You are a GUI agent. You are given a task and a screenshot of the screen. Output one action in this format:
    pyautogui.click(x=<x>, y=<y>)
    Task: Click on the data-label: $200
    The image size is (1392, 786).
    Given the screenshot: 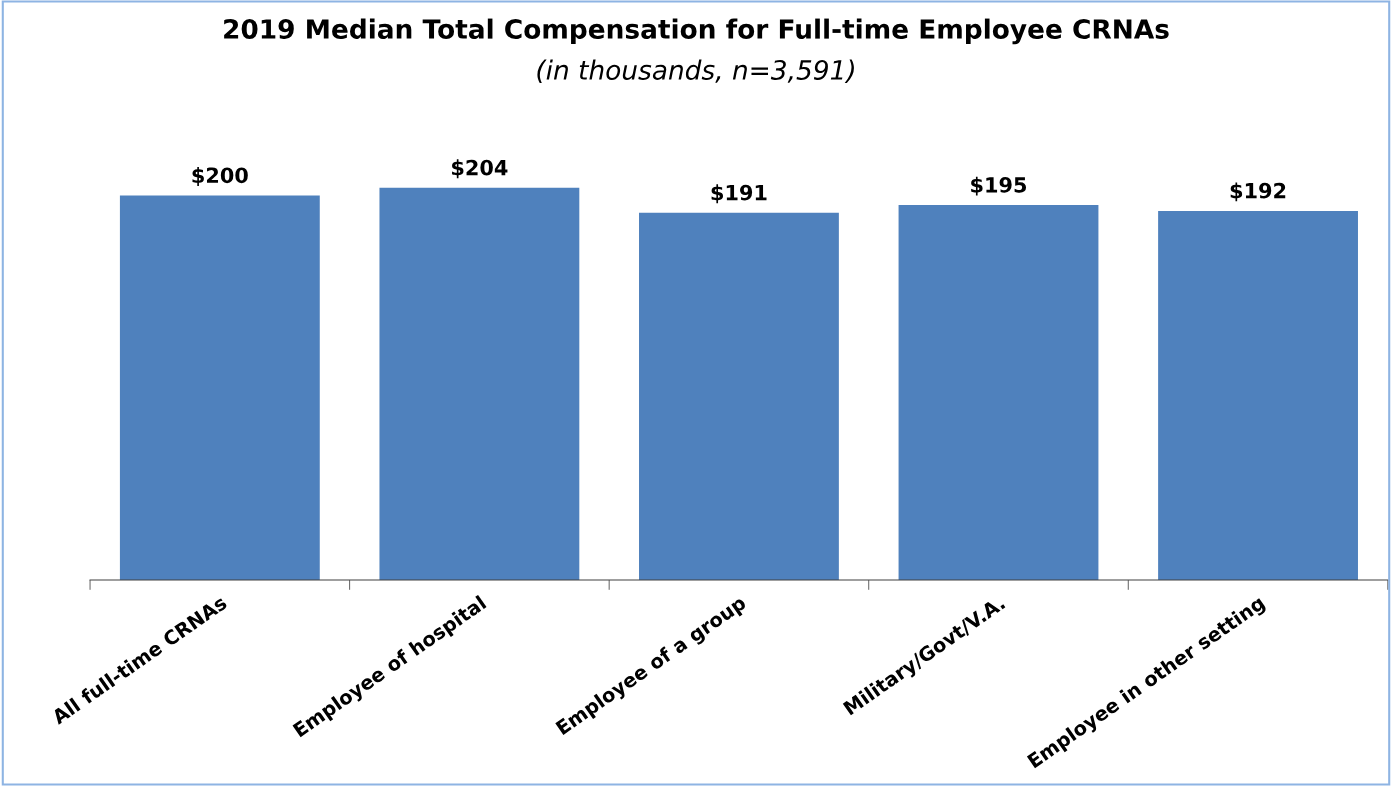 What is the action you would take?
    pyautogui.click(x=220, y=176)
    